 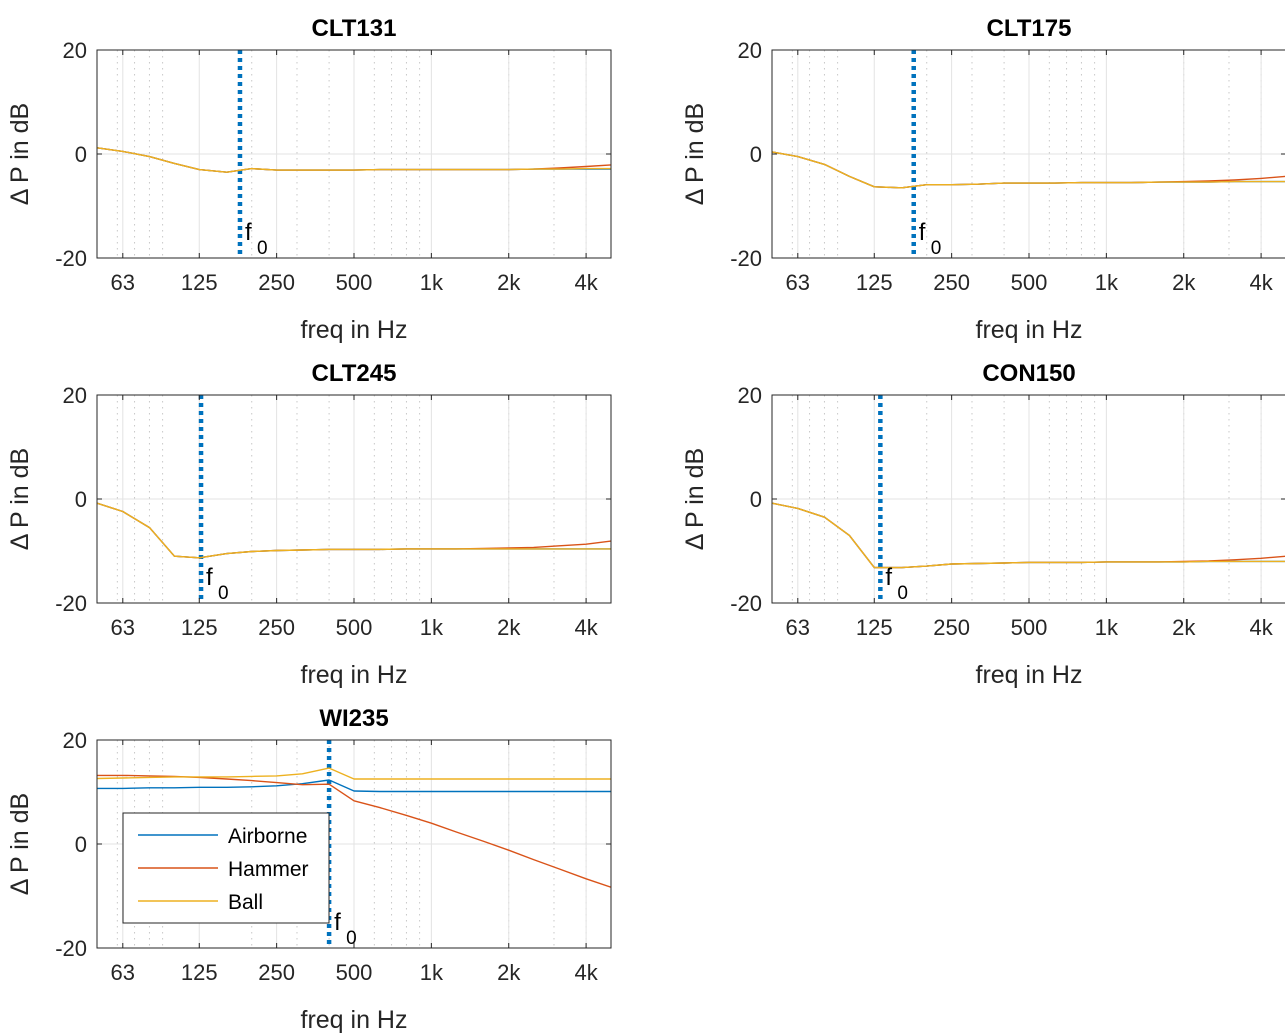 What do you see at coordinates (354, 786) in the screenshot?
I see `series-line-airborne` at bounding box center [354, 786].